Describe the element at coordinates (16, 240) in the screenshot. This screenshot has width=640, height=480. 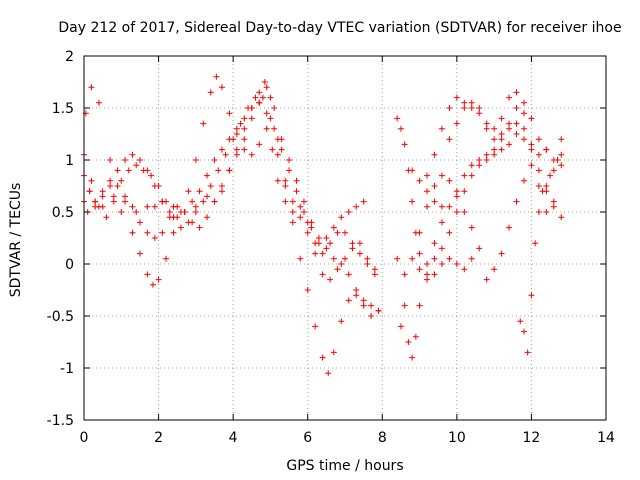
I see `y-axis-label: SDTVAR / TECUs` at that location.